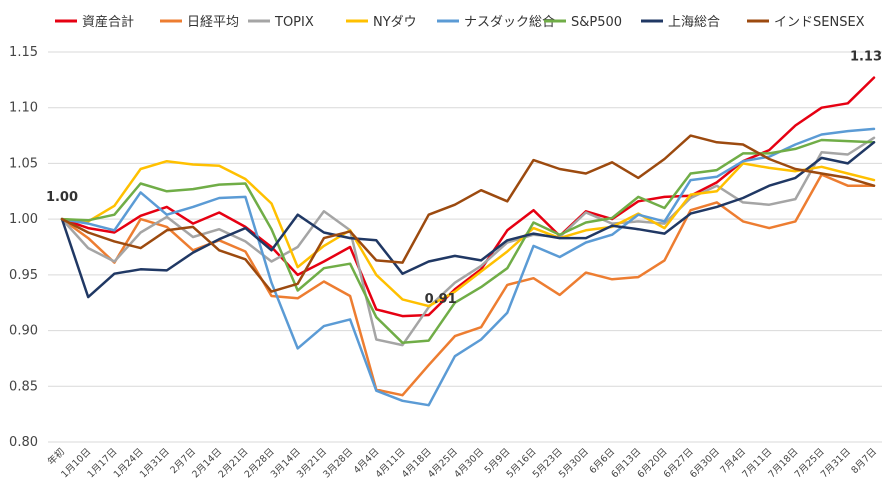  I want to click on y-tick-label: 1.15, so click(23, 52).